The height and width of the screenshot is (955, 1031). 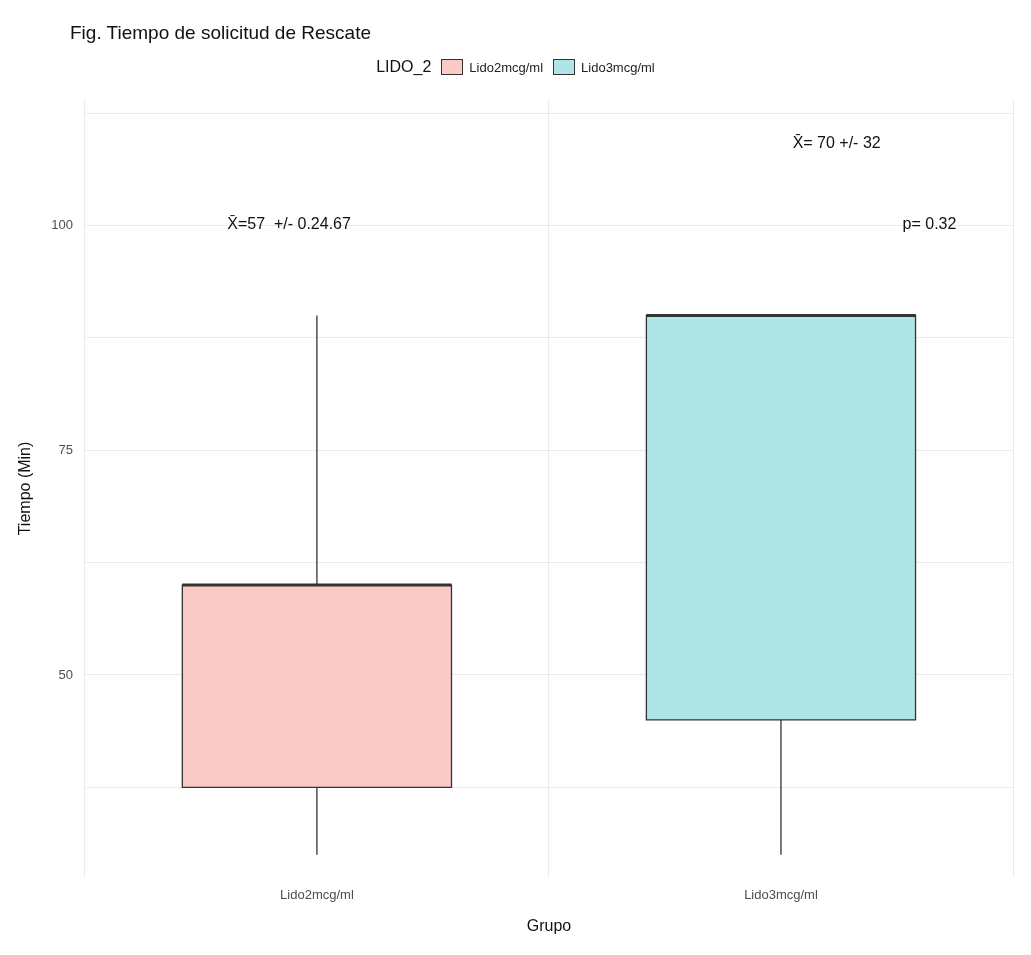 I want to click on y-tick-label: 100, so click(x=62, y=225).